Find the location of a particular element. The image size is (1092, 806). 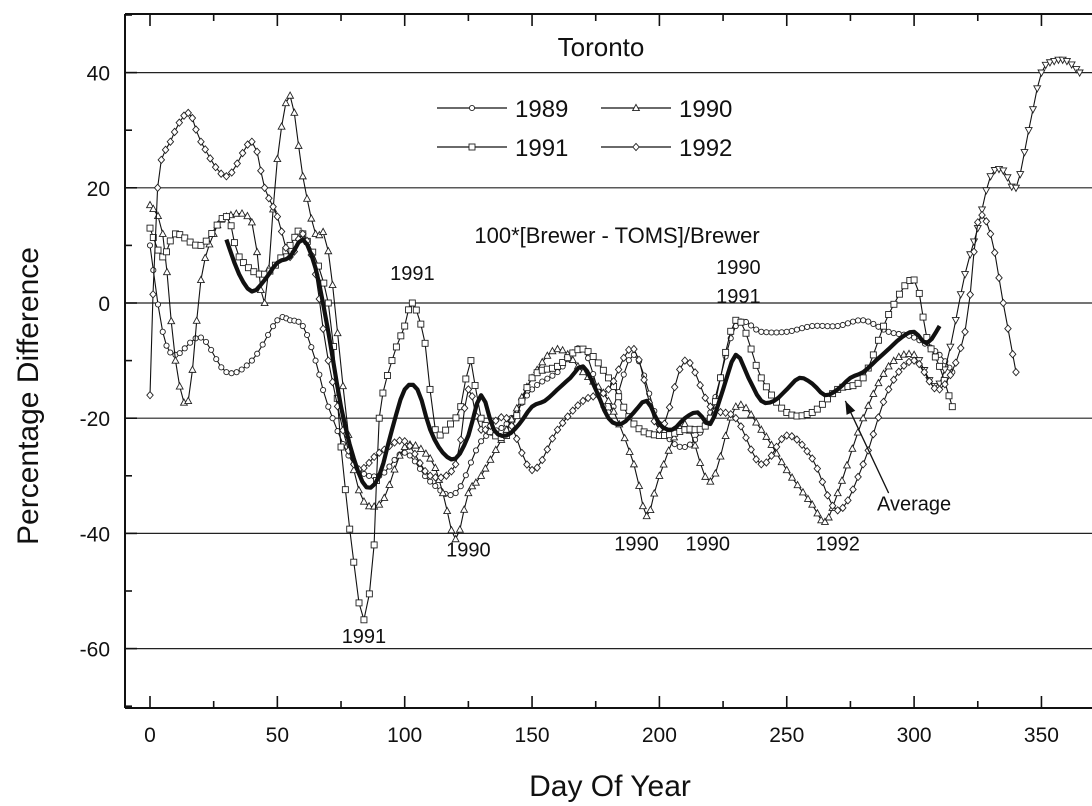

x-axis-title: Day Of Year is located at coordinates (610, 786).